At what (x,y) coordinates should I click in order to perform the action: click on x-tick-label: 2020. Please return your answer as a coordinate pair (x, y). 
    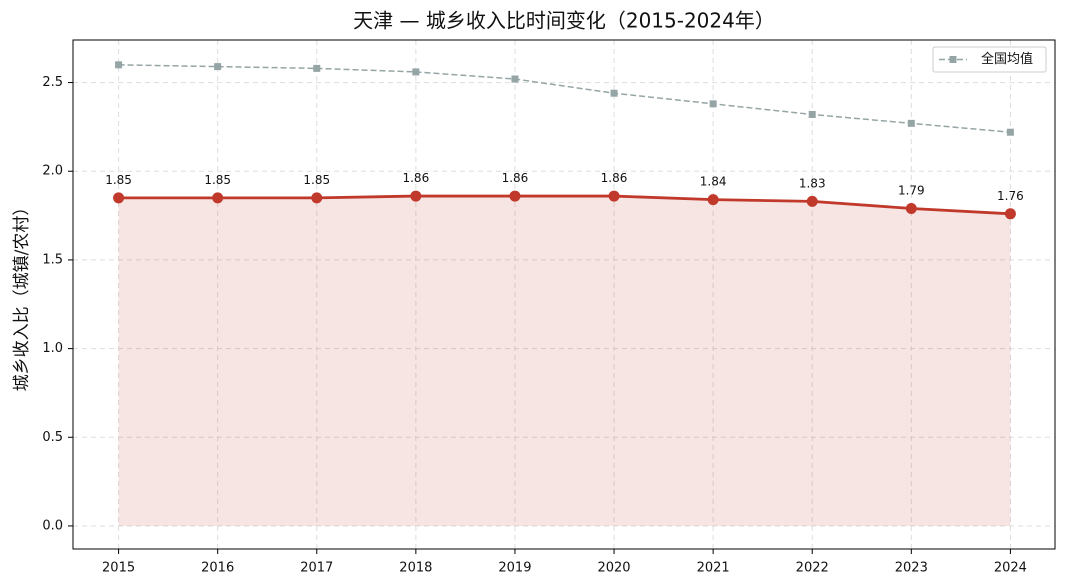
    Looking at the image, I should click on (613, 568).